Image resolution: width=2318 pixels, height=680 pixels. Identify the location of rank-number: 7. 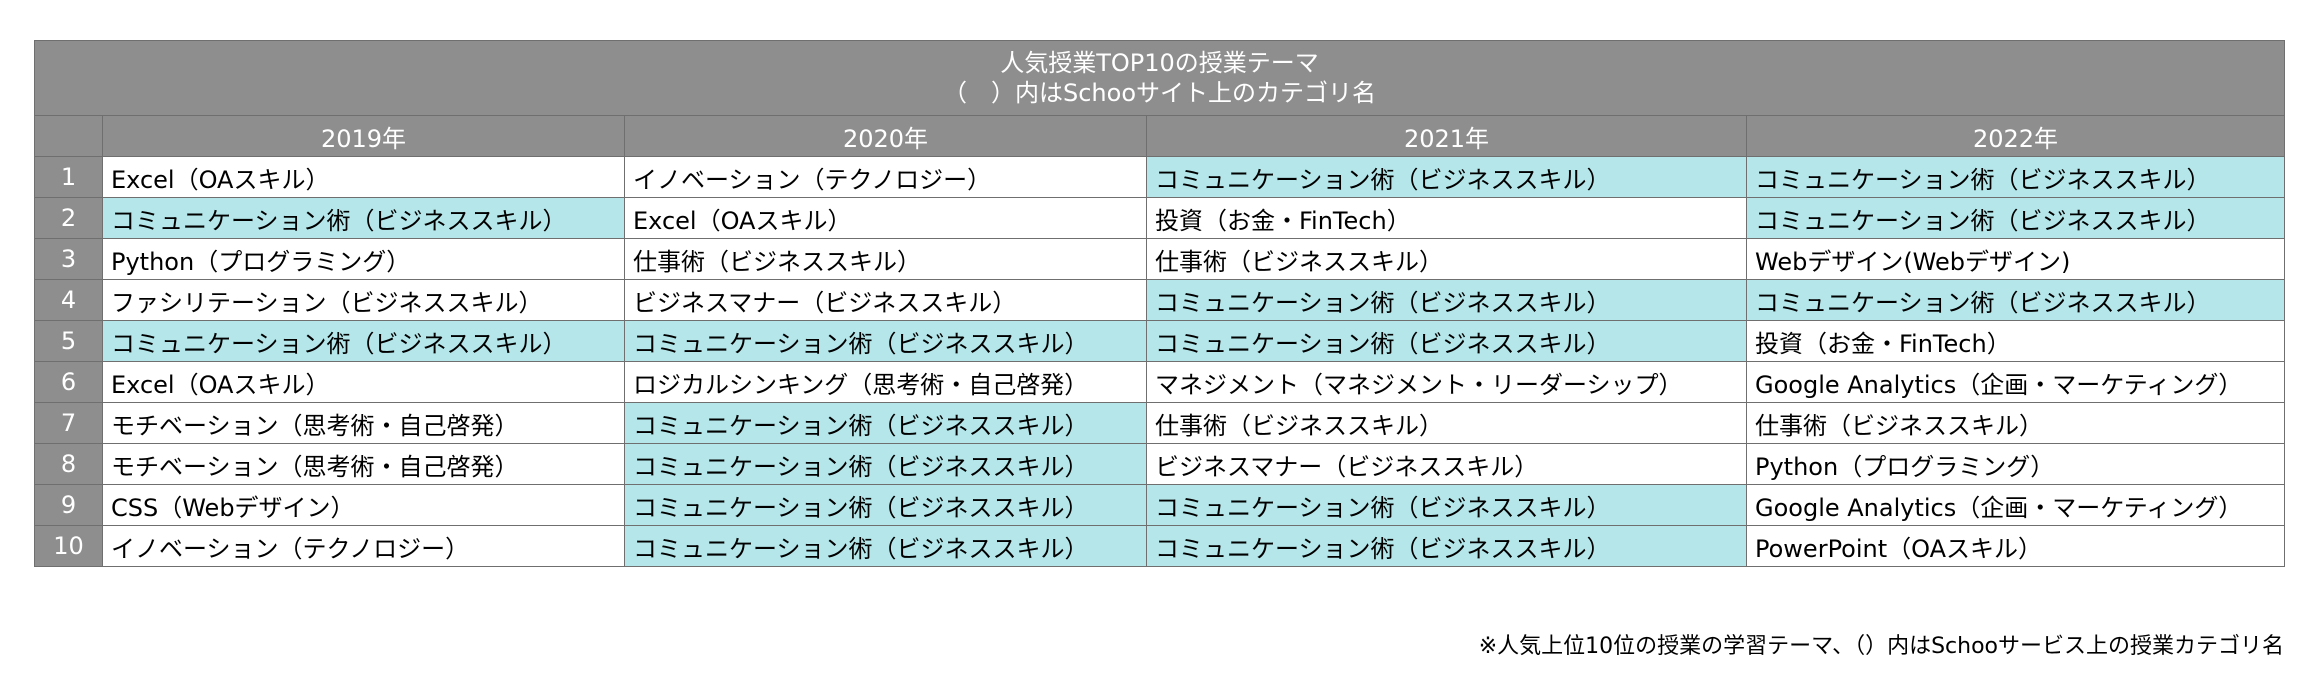
(68, 423).